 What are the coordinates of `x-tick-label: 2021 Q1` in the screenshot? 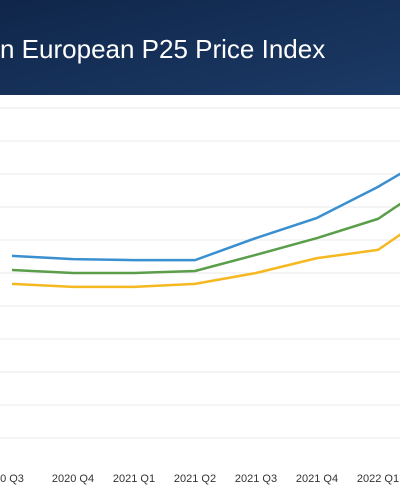 It's located at (134, 479).